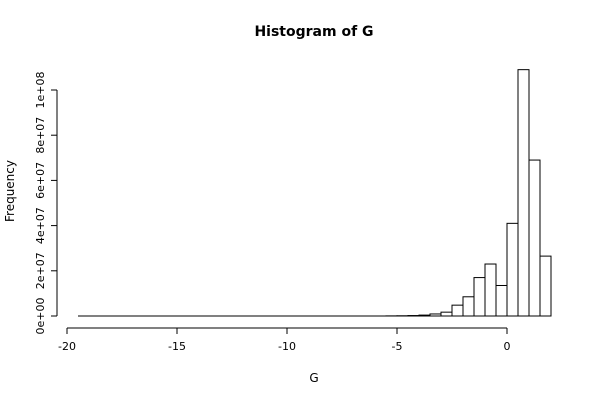 This screenshot has width=600, height=400. I want to click on y-tick-label-2: 4e+07, so click(40, 225).